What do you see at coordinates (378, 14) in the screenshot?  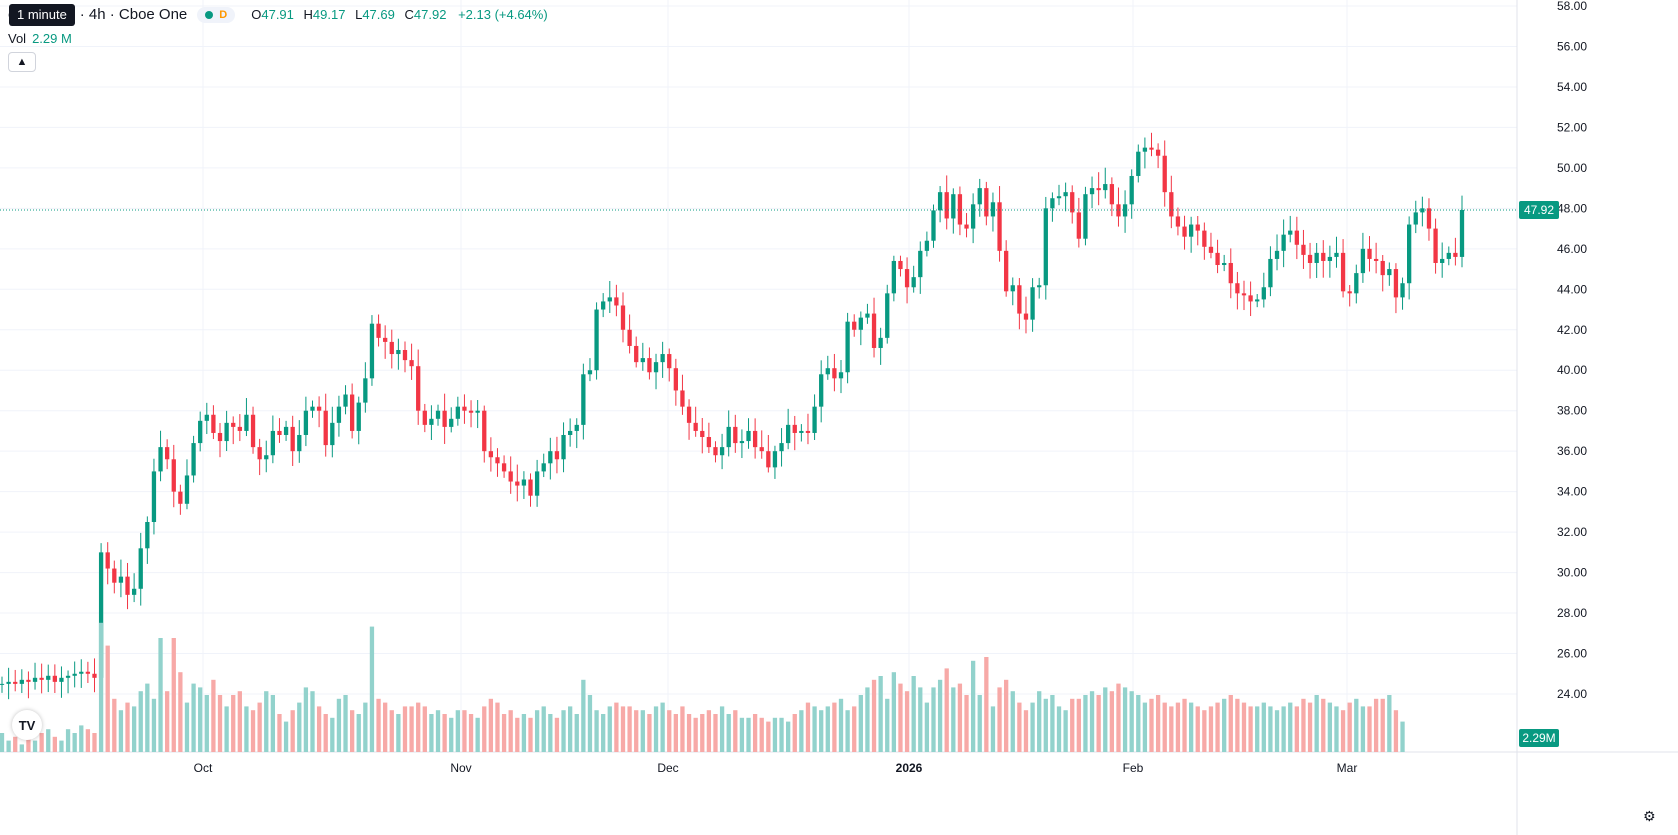 I see `low-value: 47.69` at bounding box center [378, 14].